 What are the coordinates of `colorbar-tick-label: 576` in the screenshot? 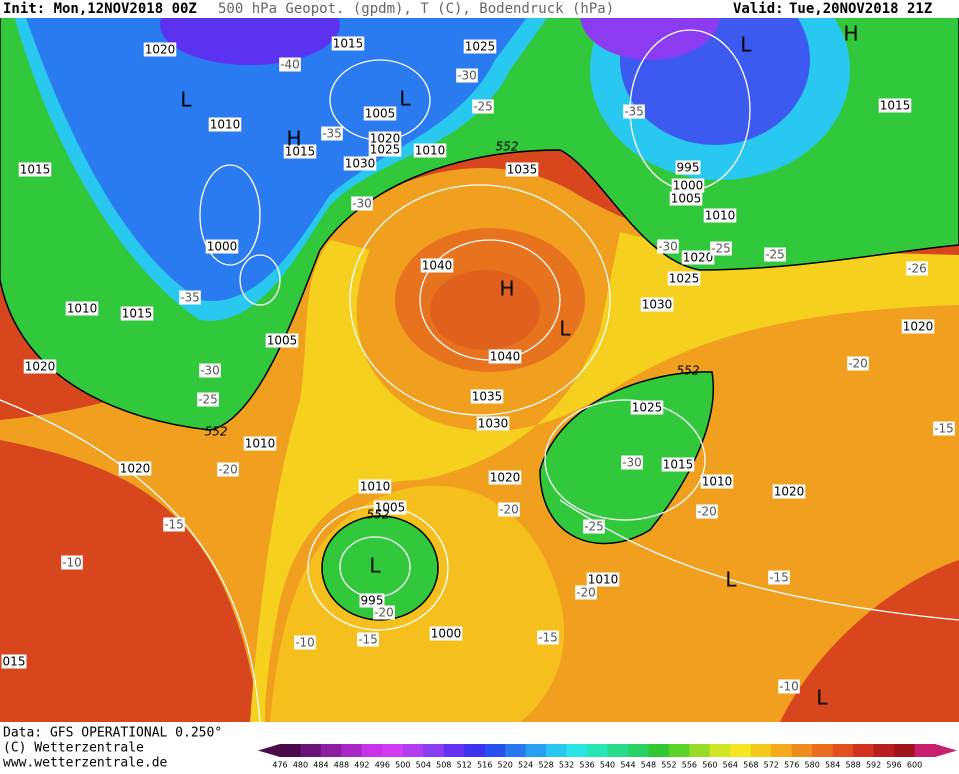 It's located at (791, 765).